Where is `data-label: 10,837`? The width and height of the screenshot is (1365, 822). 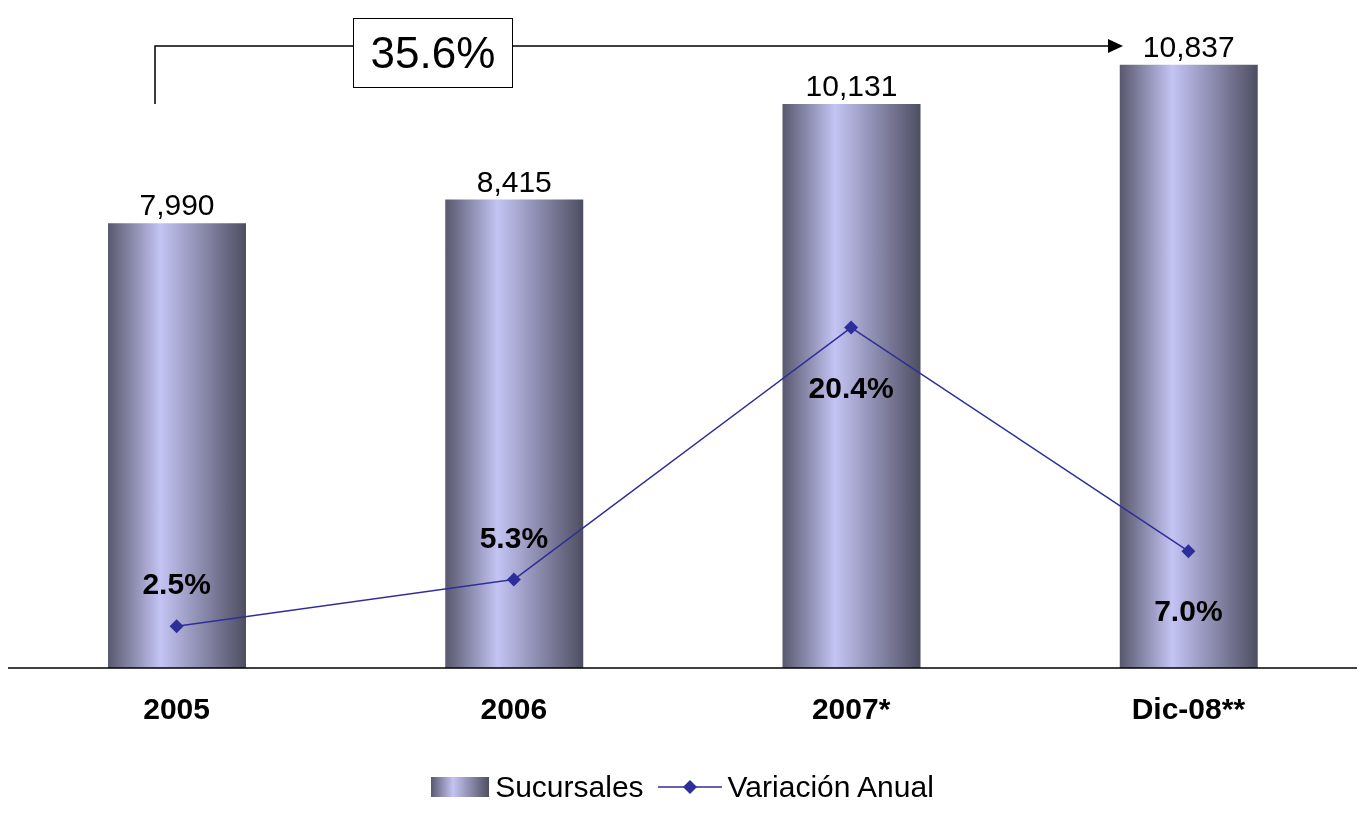
data-label: 10,837 is located at coordinates (1188, 46).